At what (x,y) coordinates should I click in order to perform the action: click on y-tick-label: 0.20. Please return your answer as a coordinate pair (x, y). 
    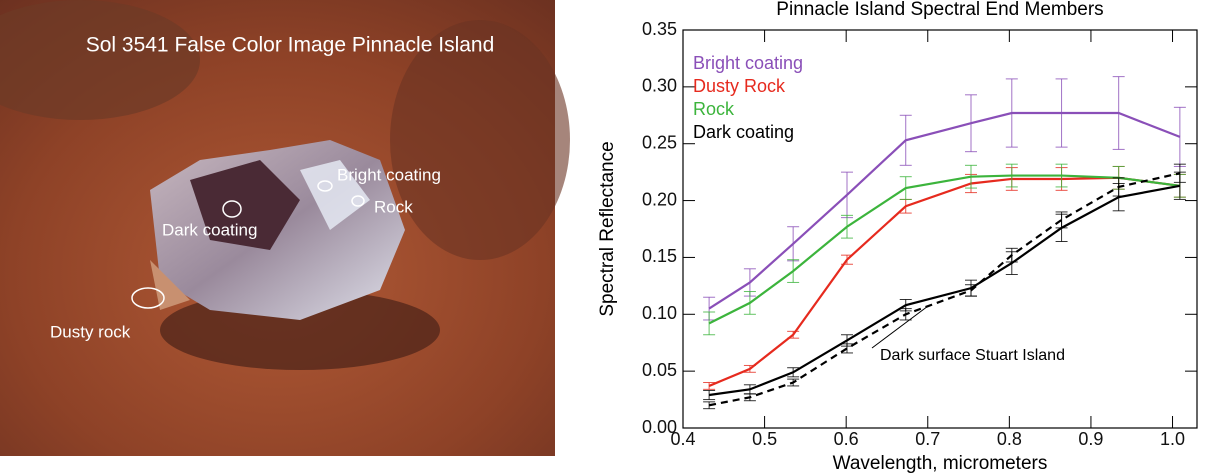
    Looking at the image, I should click on (659, 199).